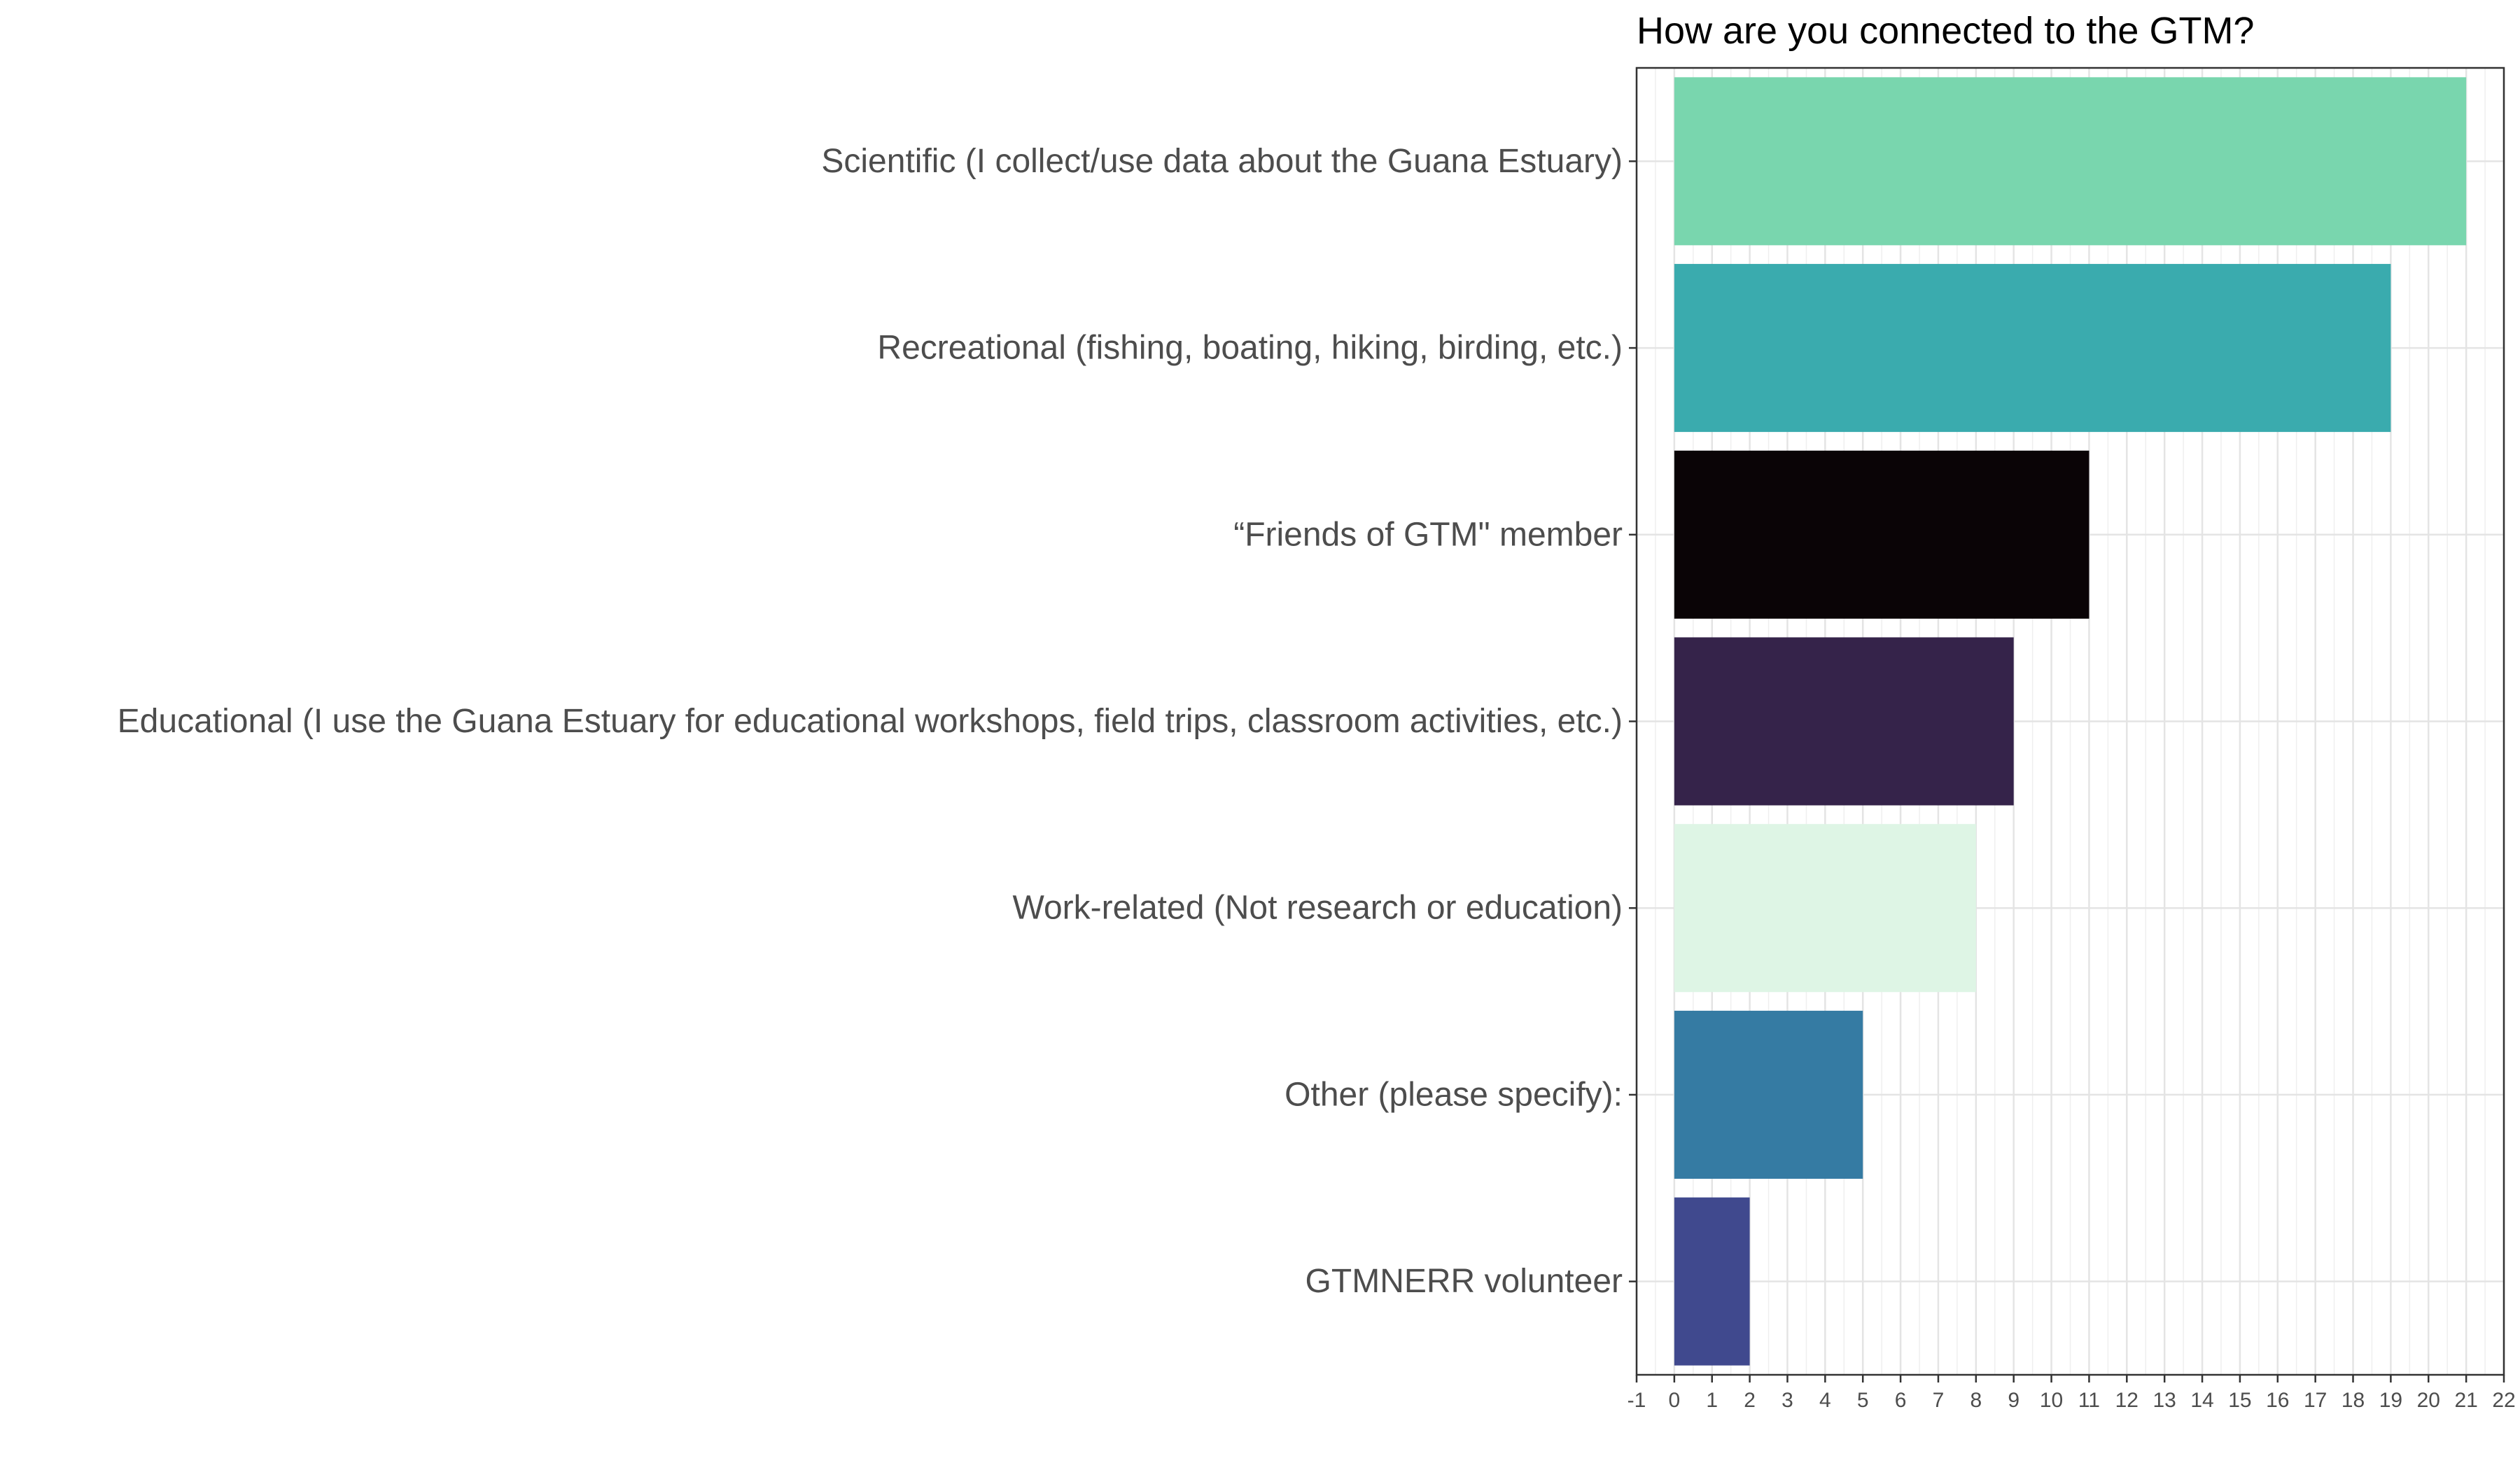  Describe the element at coordinates (1675, 1400) in the screenshot. I see `x-tick-label: 0` at that location.